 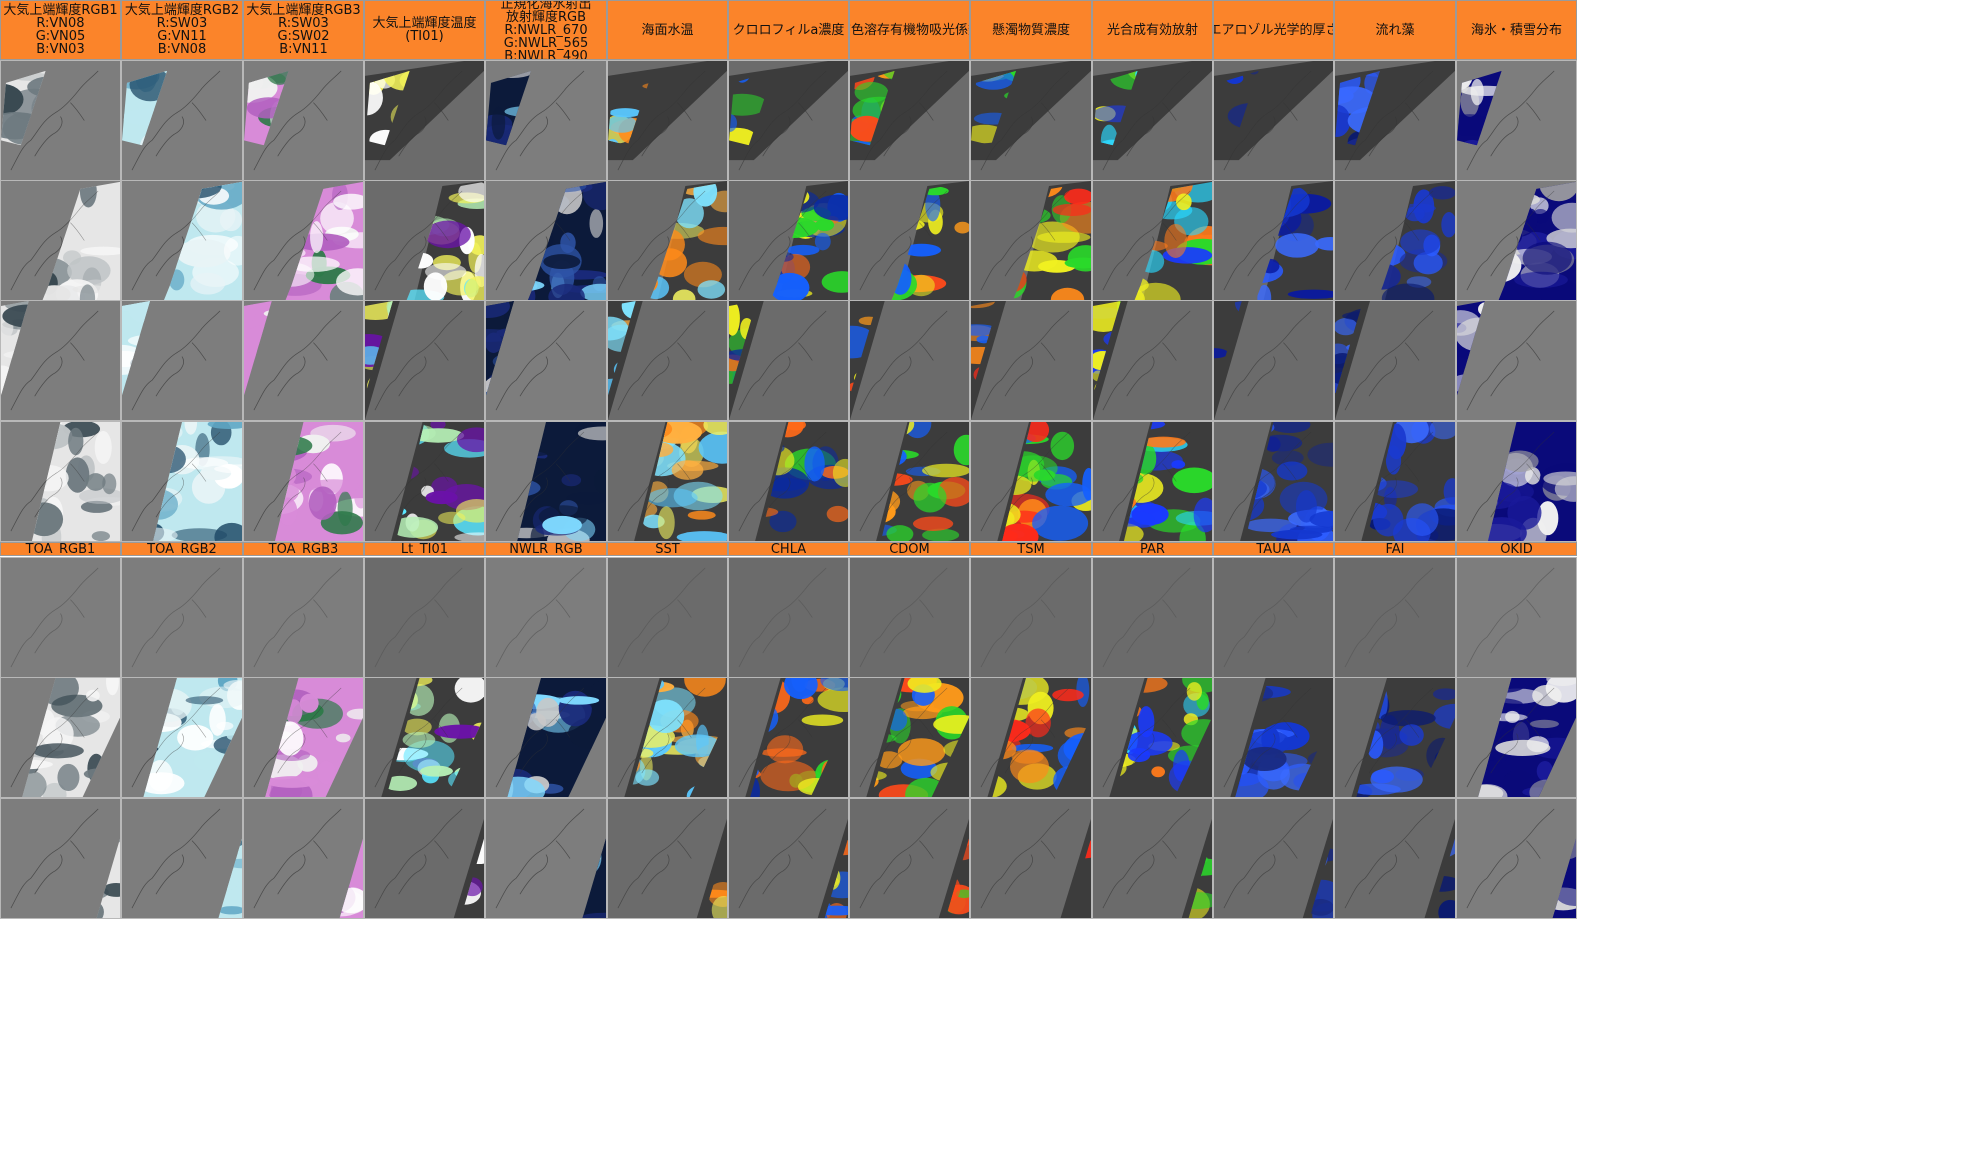 What do you see at coordinates (1031, 30) in the screenshot?
I see `column-header-tsm: 懸濁物質濃度` at bounding box center [1031, 30].